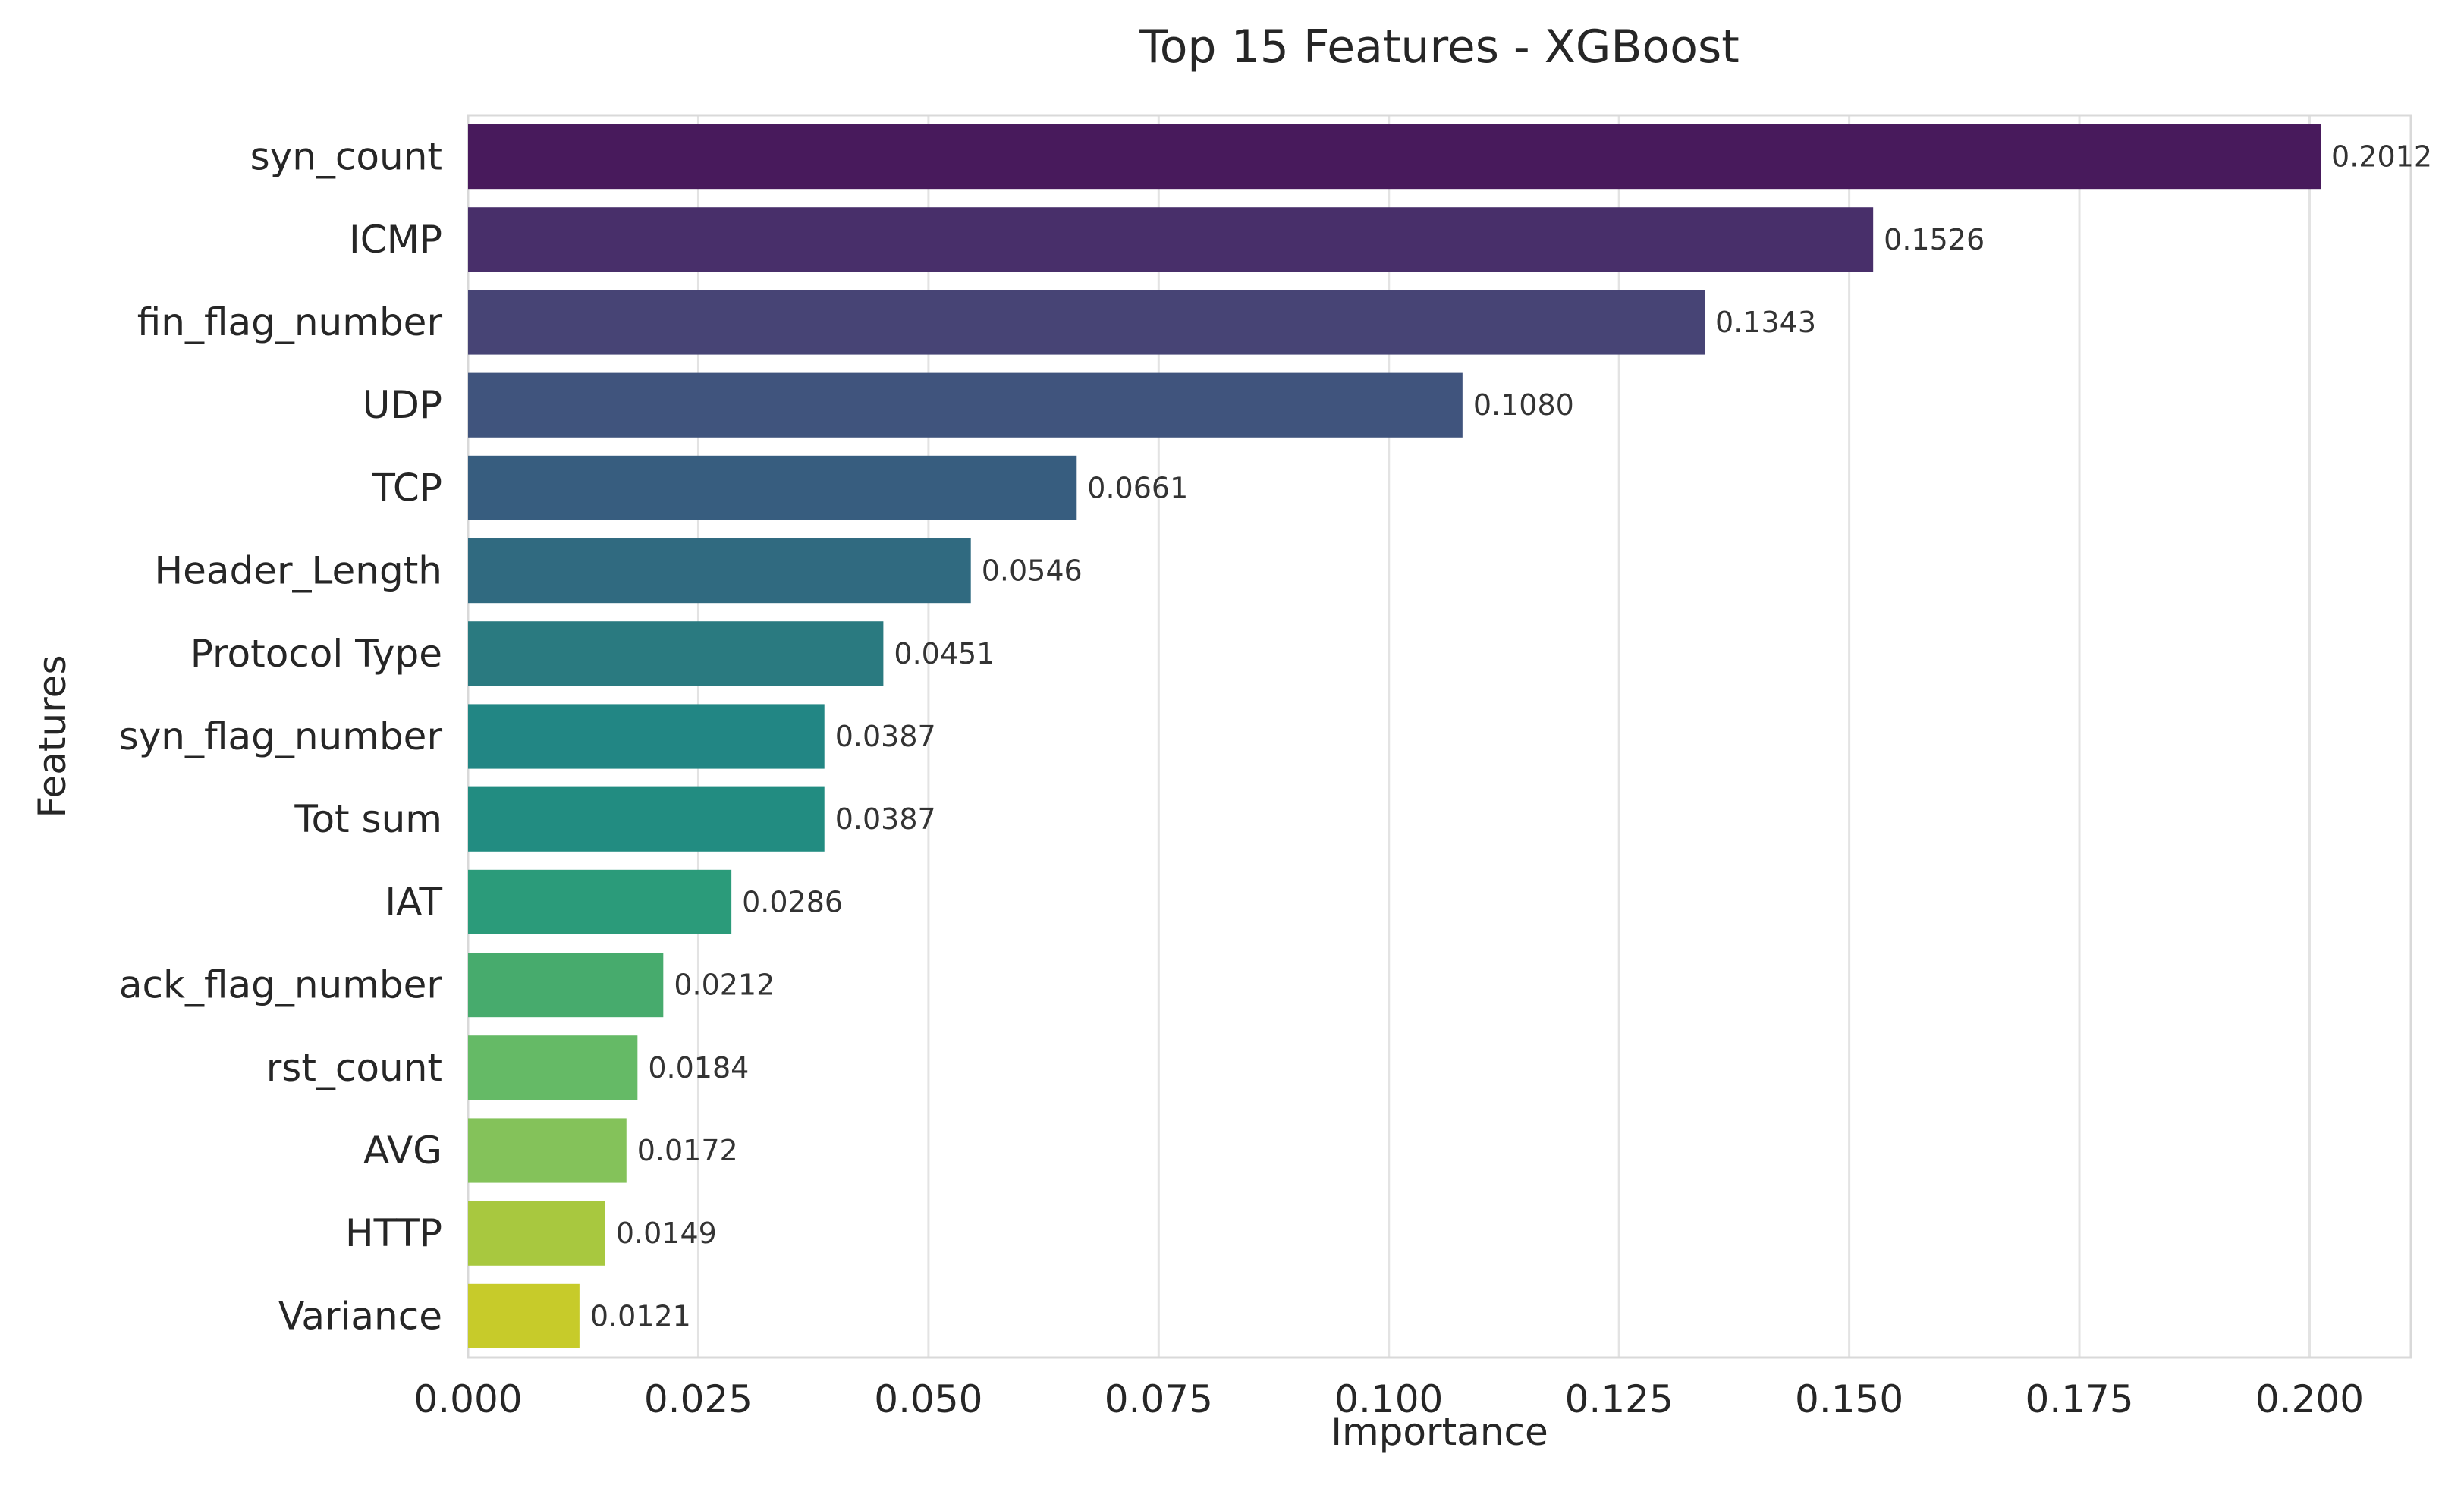  Describe the element at coordinates (1523, 405) in the screenshot. I see `data-label: 0.1080` at that location.